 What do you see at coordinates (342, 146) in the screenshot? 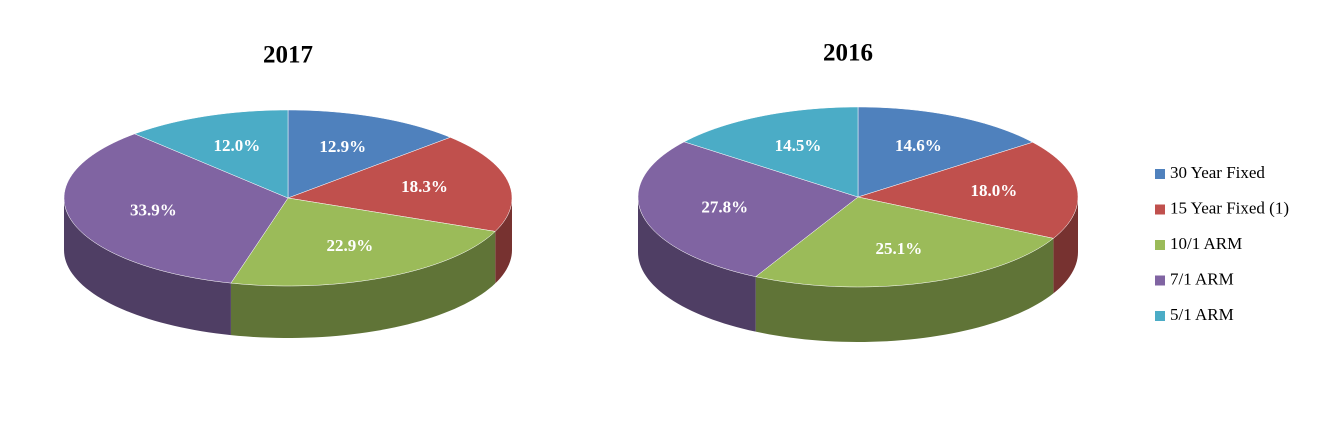
I see `data-label: 12.9%` at bounding box center [342, 146].